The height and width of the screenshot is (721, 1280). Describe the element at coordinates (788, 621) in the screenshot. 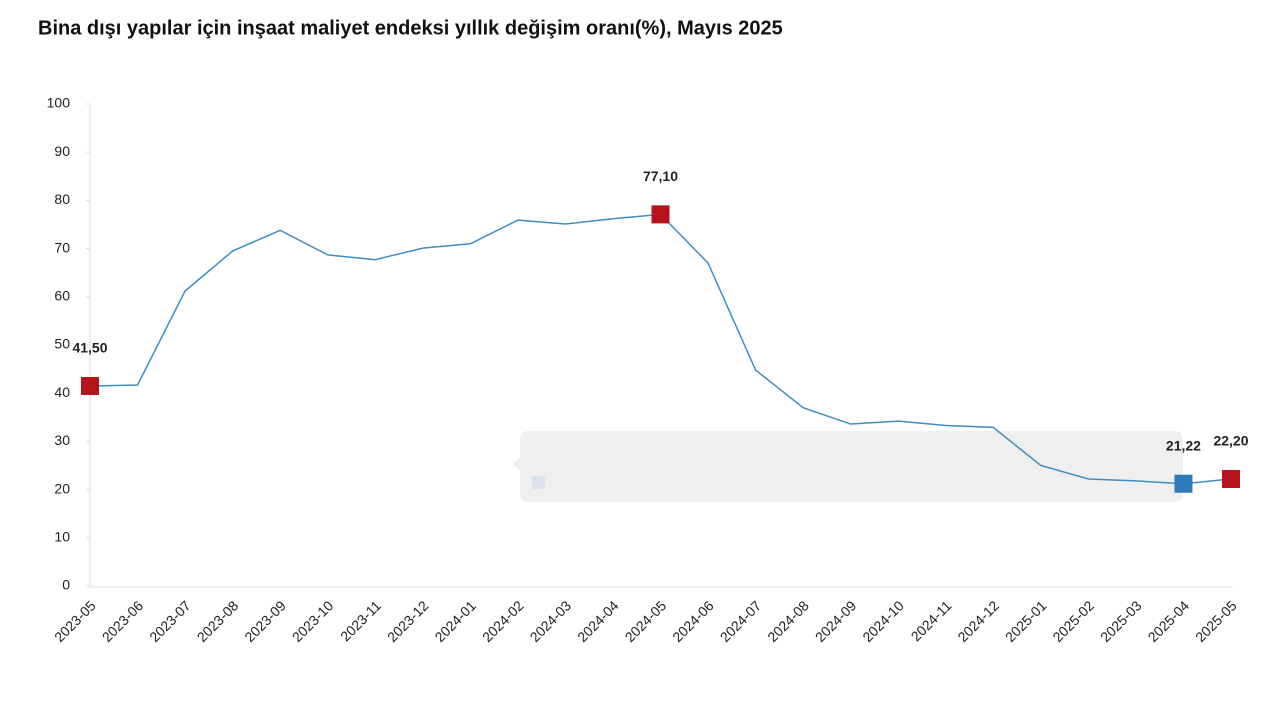

I see `x-tick-label: 2024-08` at that location.